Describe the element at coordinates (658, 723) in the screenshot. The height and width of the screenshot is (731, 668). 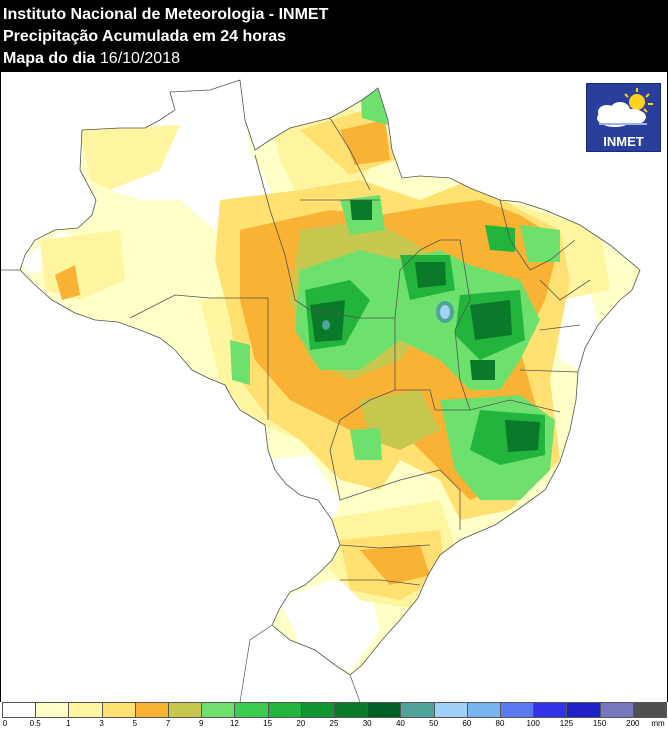
I see `legend-unit-label: mm` at that location.